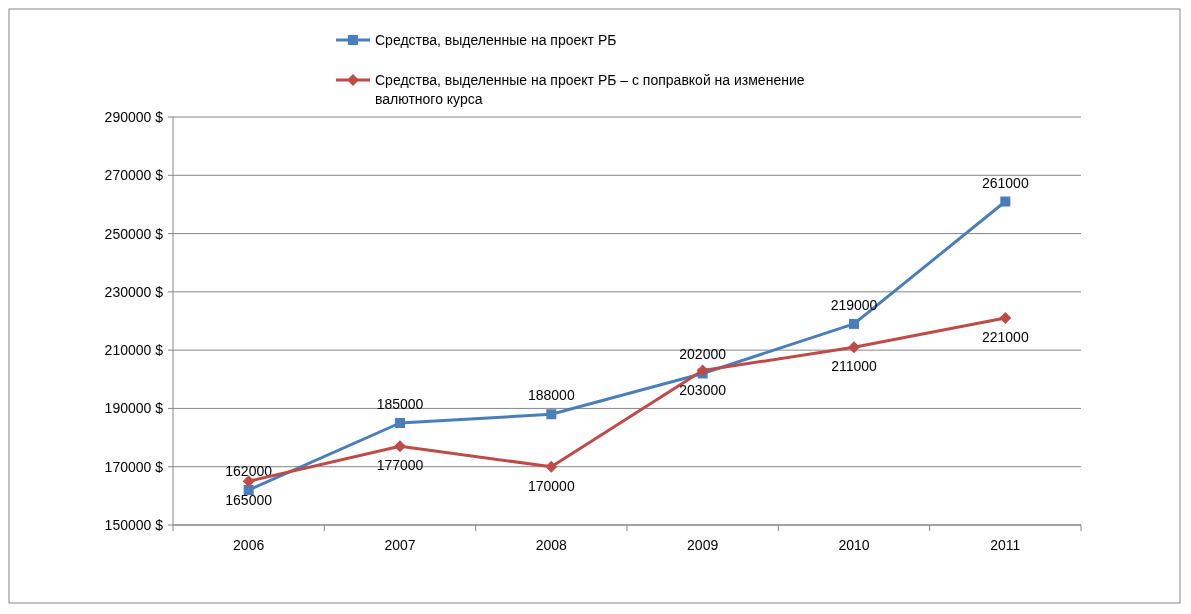 This screenshot has height=614, width=1191. What do you see at coordinates (249, 545) in the screenshot?
I see `x-tick-label: 2006` at bounding box center [249, 545].